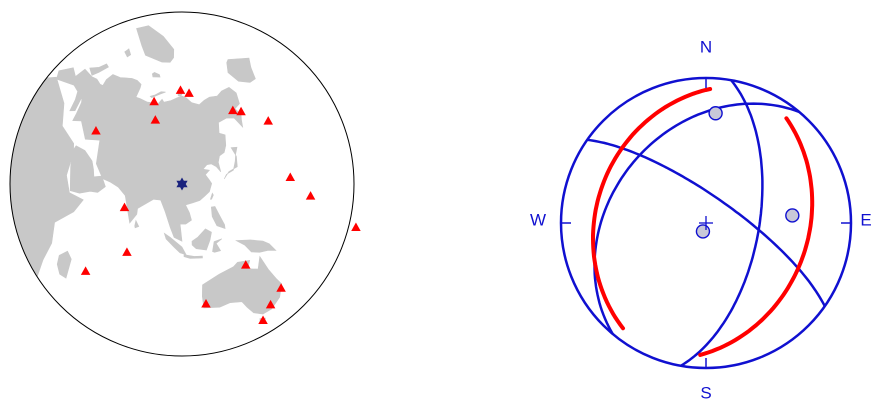  I want to click on land-alaska, so click(241, 70).